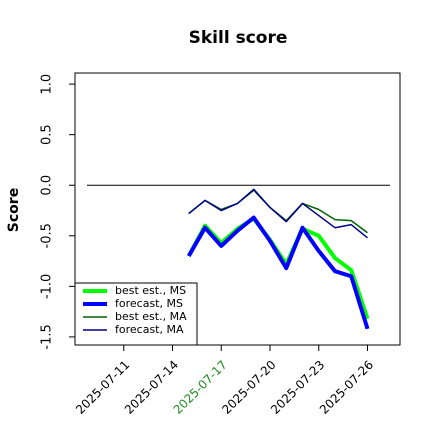 The width and height of the screenshot is (440, 440). What do you see at coordinates (47, 134) in the screenshot?
I see `y-tick-label: 0.5` at bounding box center [47, 134].